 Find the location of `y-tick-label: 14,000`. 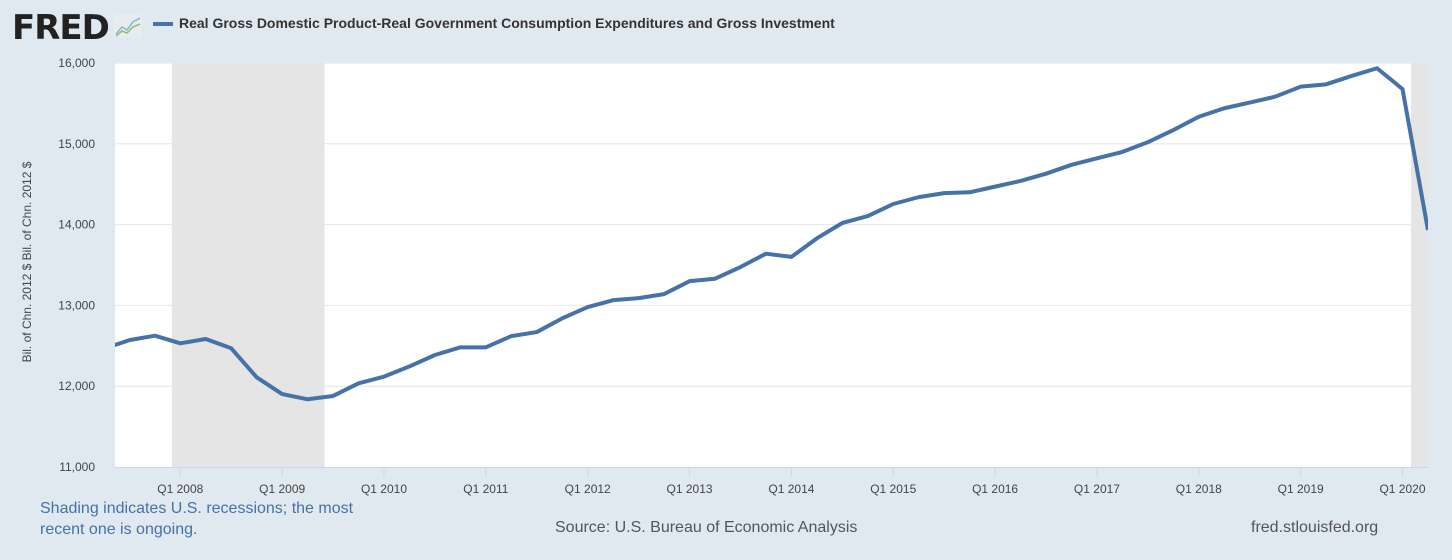

y-tick-label: 14,000 is located at coordinates (76, 225).